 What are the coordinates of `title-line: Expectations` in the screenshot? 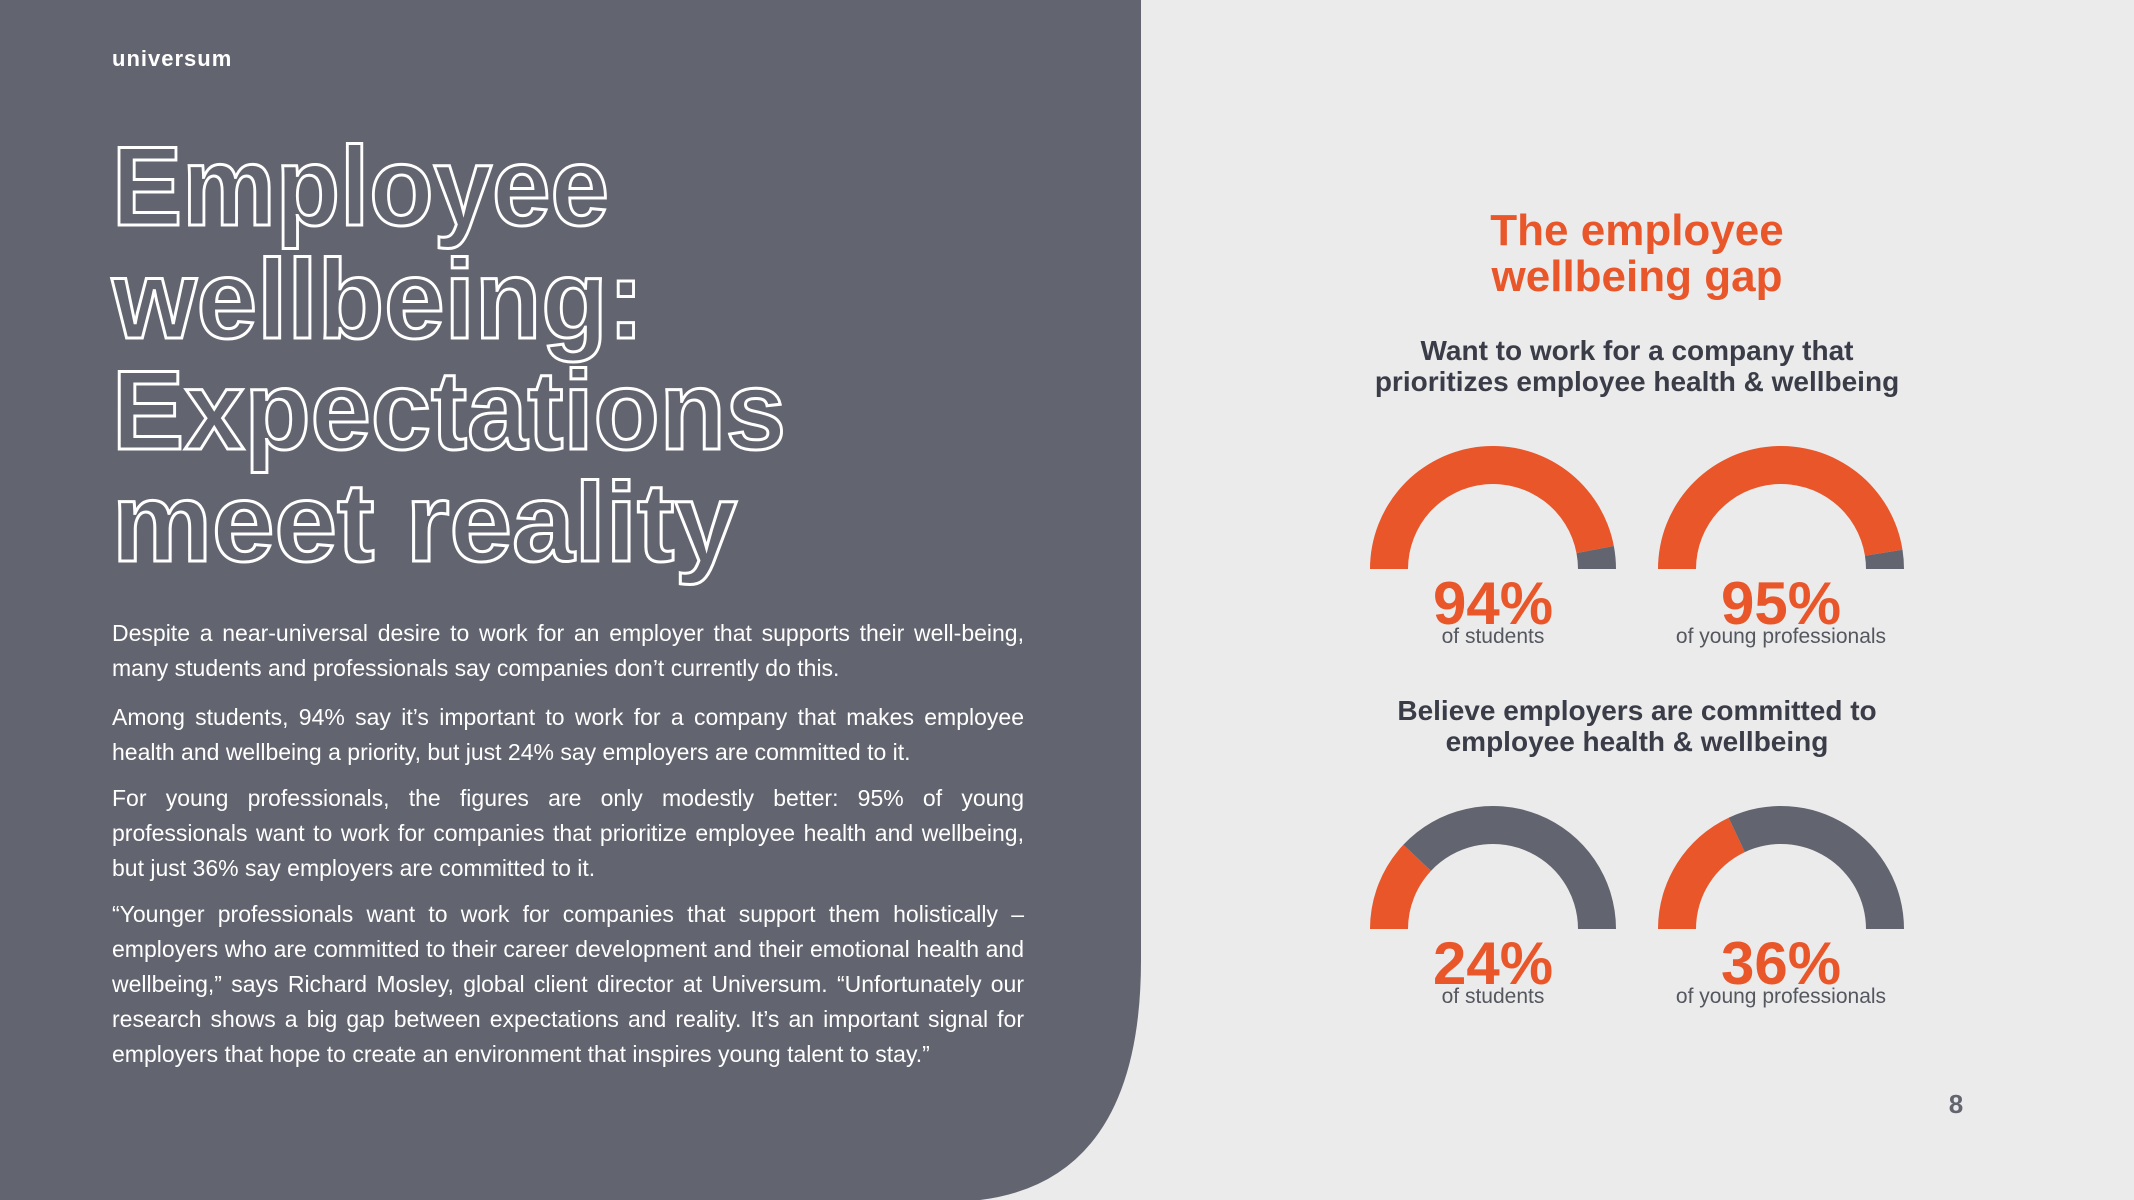 It's located at (449, 410).